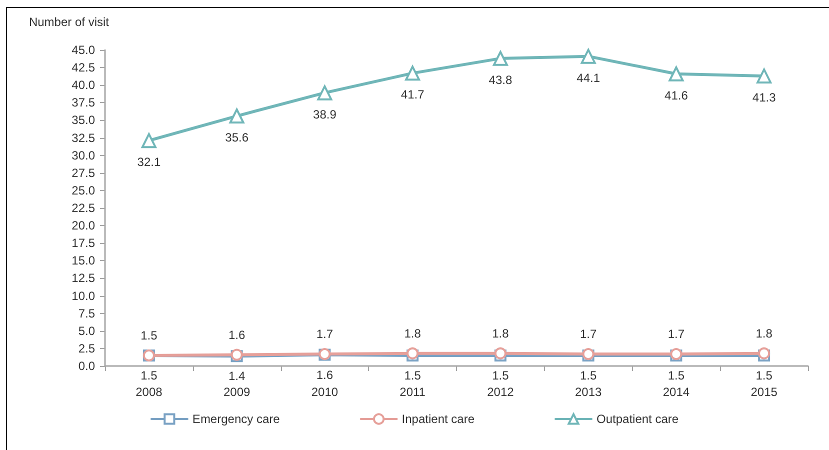  I want to click on legend-label: Emergency care, so click(236, 419).